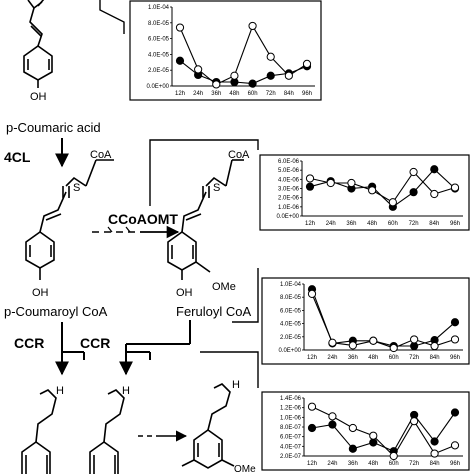 This screenshot has height=474, width=474. Describe the element at coordinates (69, 219) in the screenshot. I see `p-coumaroyl-coa-structure` at that location.